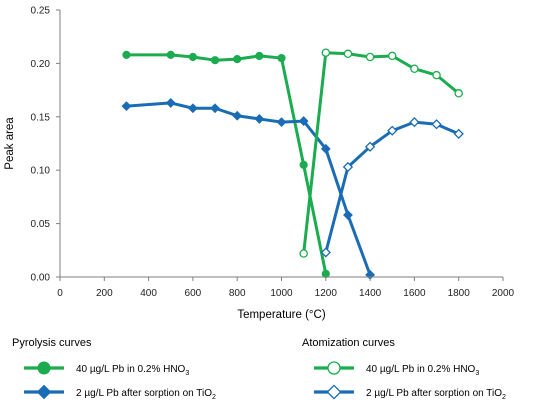 The image size is (550, 407). Describe the element at coordinates (281, 293) in the screenshot. I see `x-tick-label: 1000` at that location.